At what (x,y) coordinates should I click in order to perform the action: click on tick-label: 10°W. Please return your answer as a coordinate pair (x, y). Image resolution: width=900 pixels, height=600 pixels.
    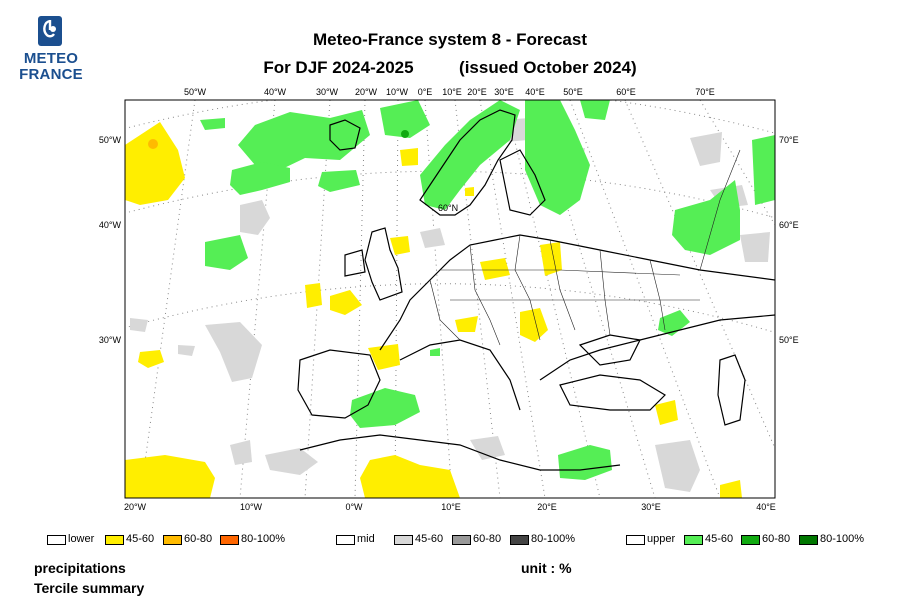
    Looking at the image, I should click on (251, 507).